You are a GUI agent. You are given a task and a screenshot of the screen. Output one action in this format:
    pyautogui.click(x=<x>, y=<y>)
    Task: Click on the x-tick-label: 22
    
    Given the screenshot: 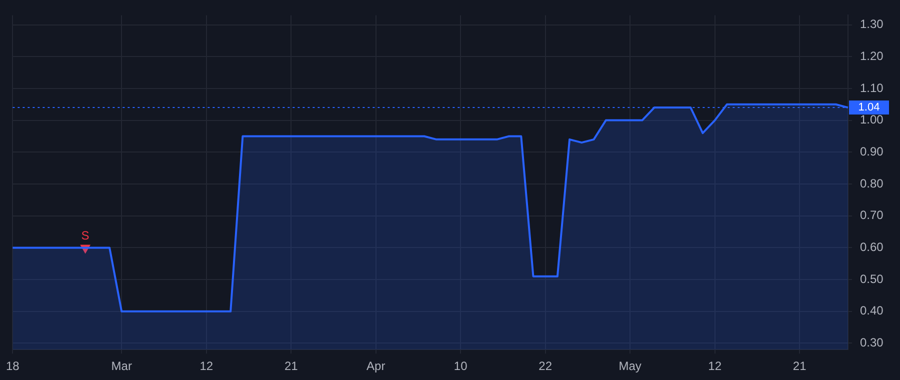 What is the action you would take?
    pyautogui.click(x=545, y=366)
    